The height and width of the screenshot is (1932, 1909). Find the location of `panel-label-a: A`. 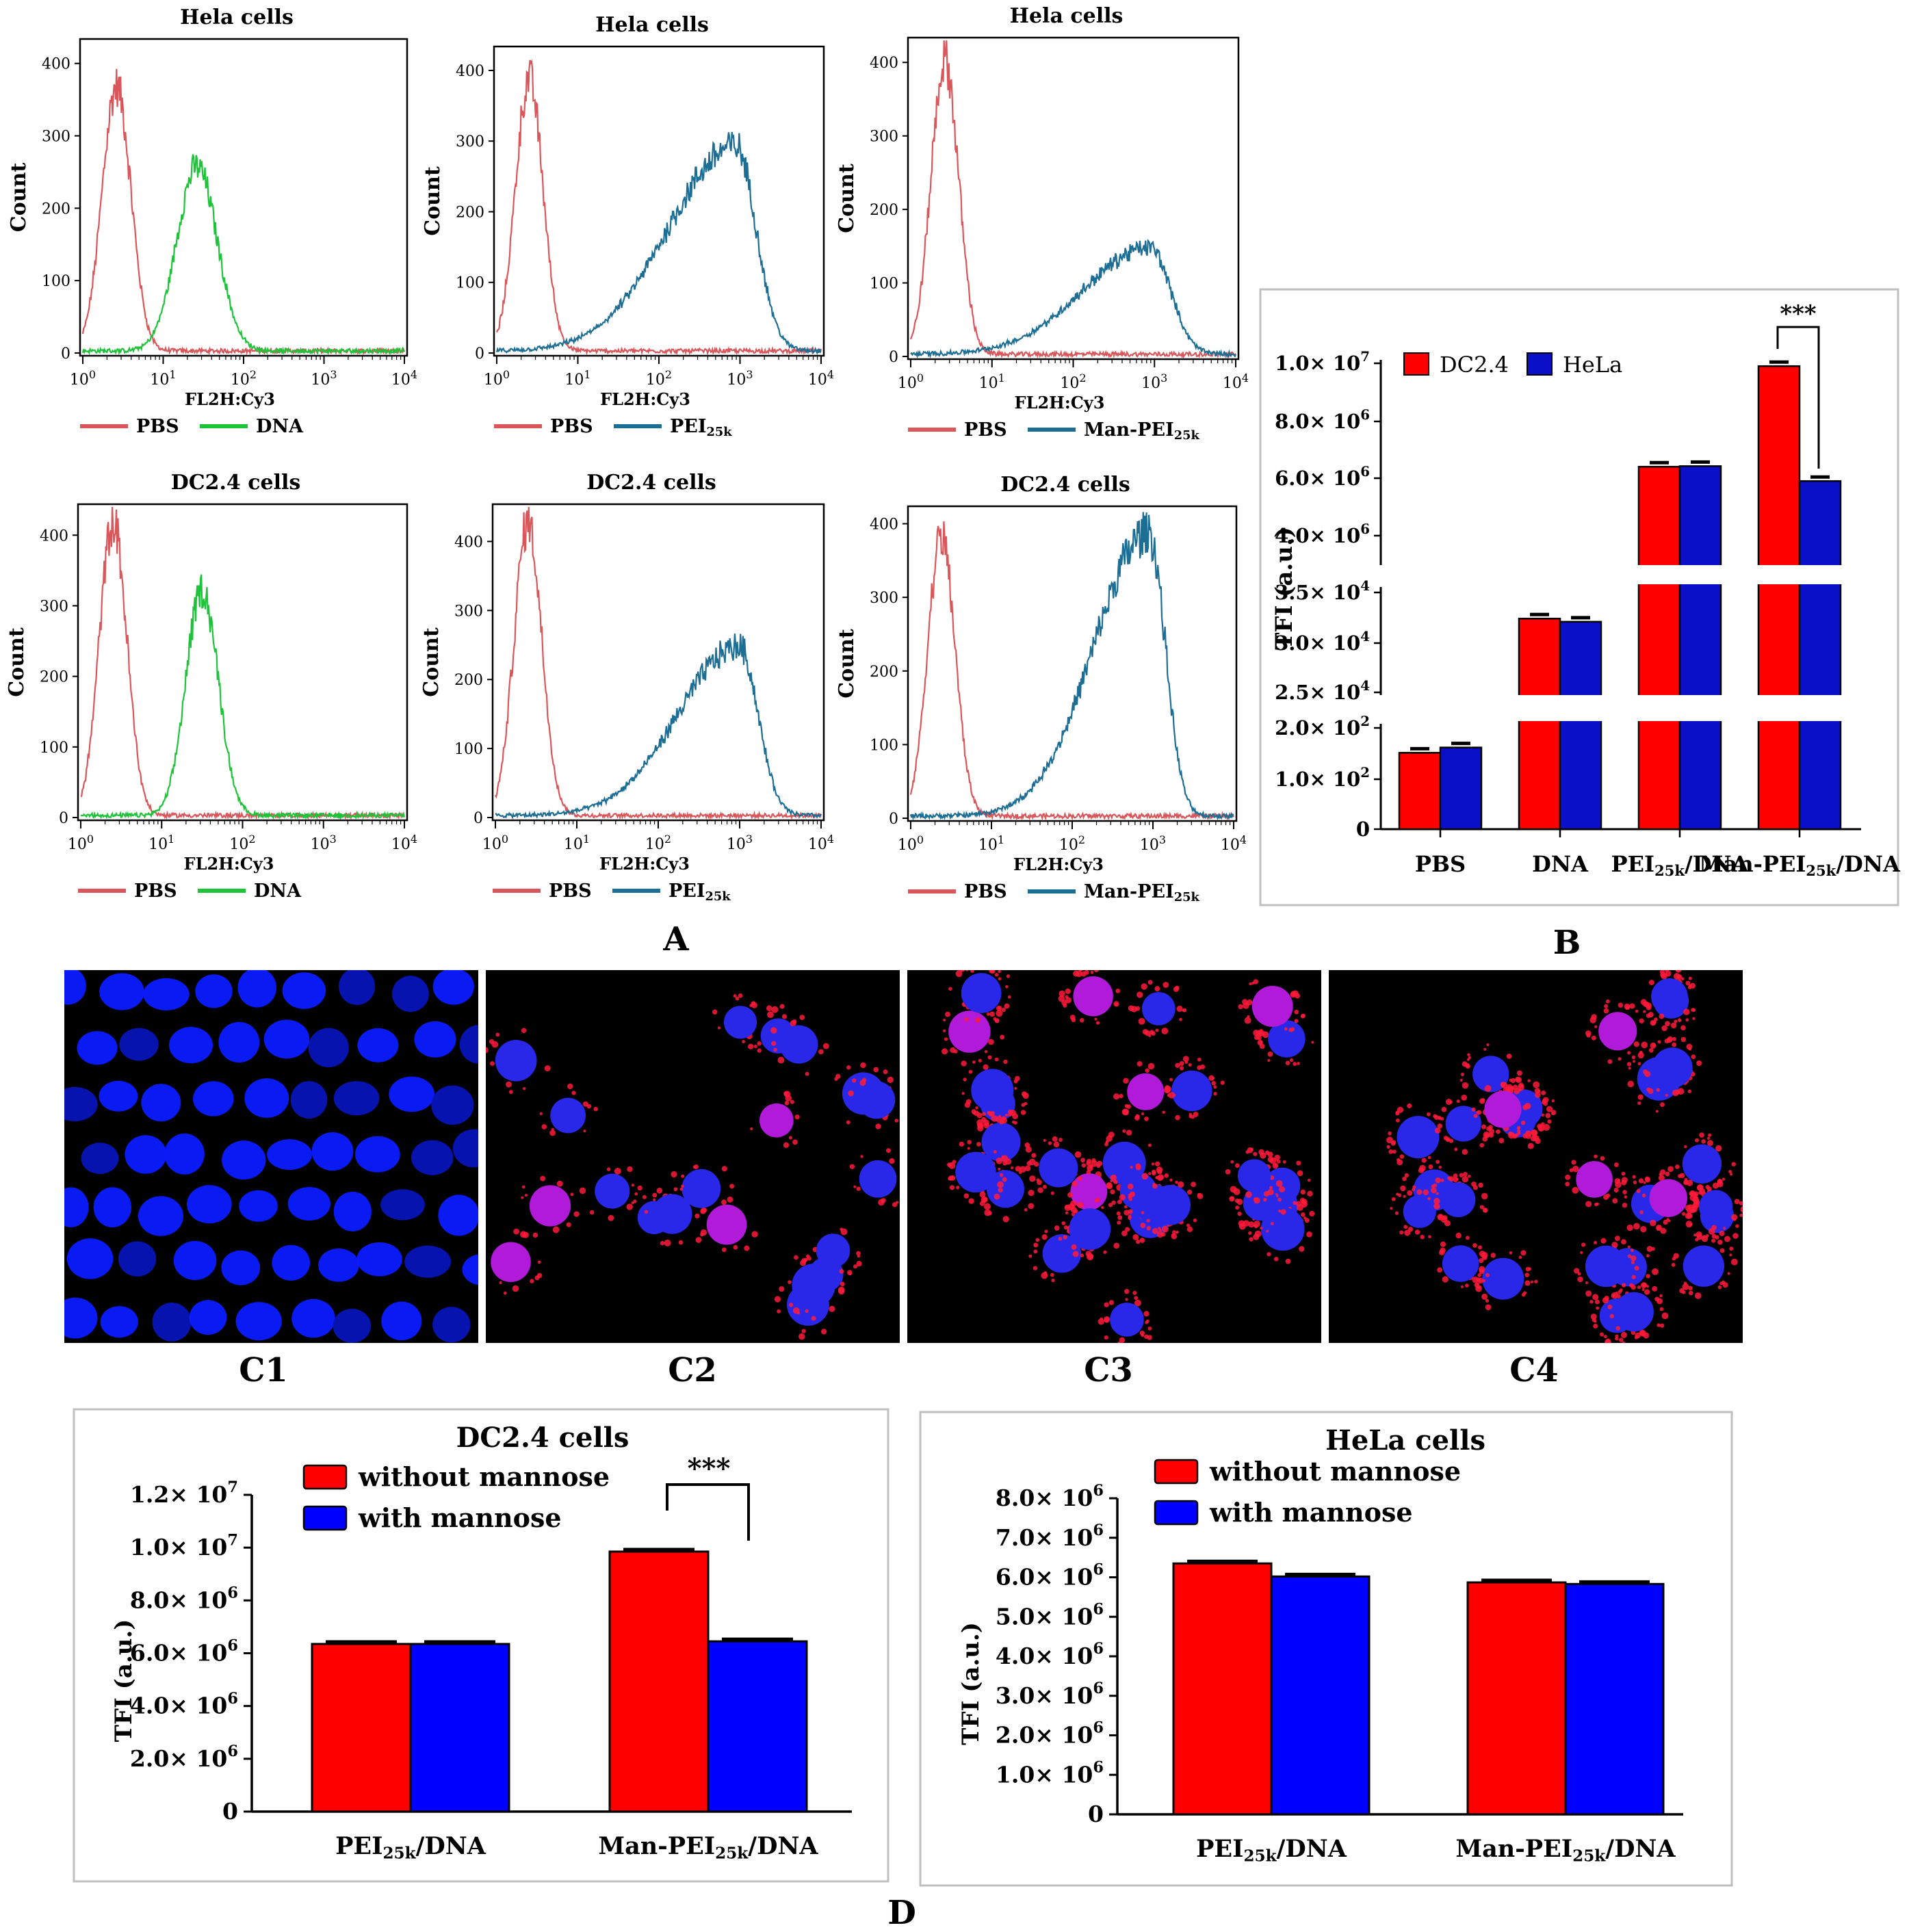

panel-label-a: A is located at coordinates (676, 939).